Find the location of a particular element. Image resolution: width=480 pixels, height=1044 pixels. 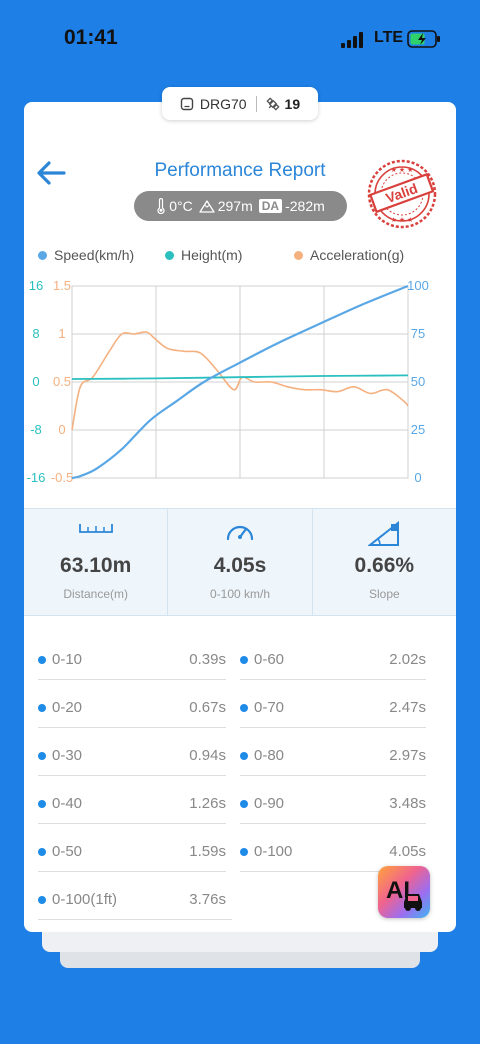

split-row: 0-80 2.97s is located at coordinates (333, 756).